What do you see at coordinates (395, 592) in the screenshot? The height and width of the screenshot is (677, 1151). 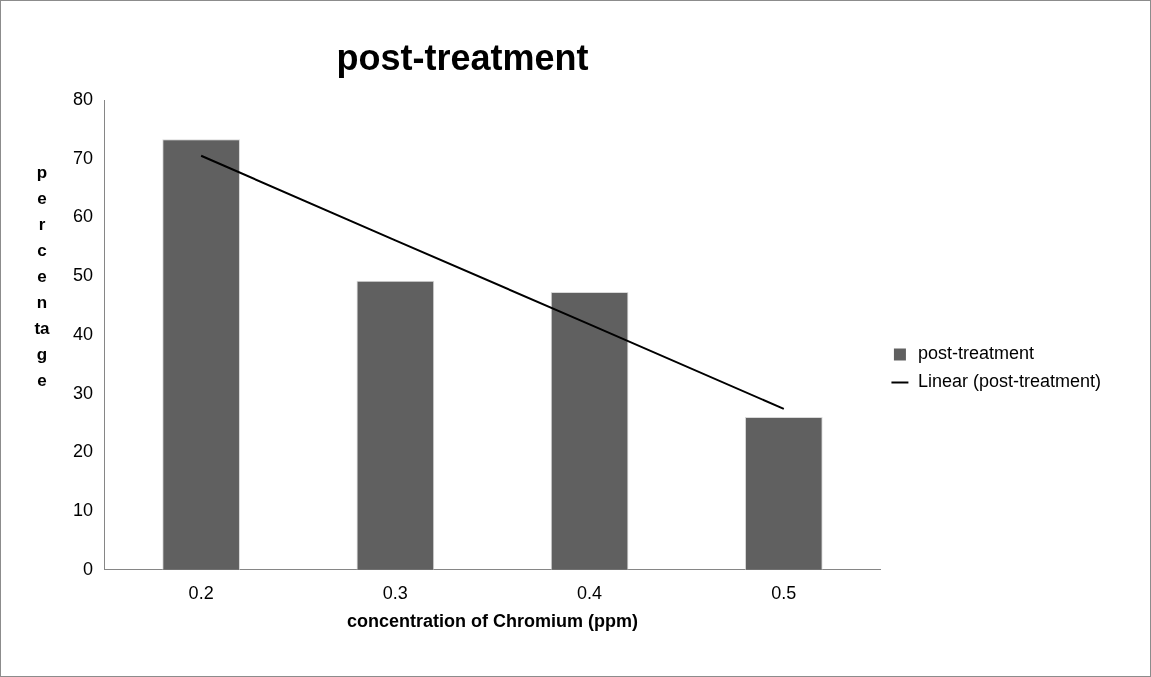 I see `x-tick-label: 0.3` at bounding box center [395, 592].